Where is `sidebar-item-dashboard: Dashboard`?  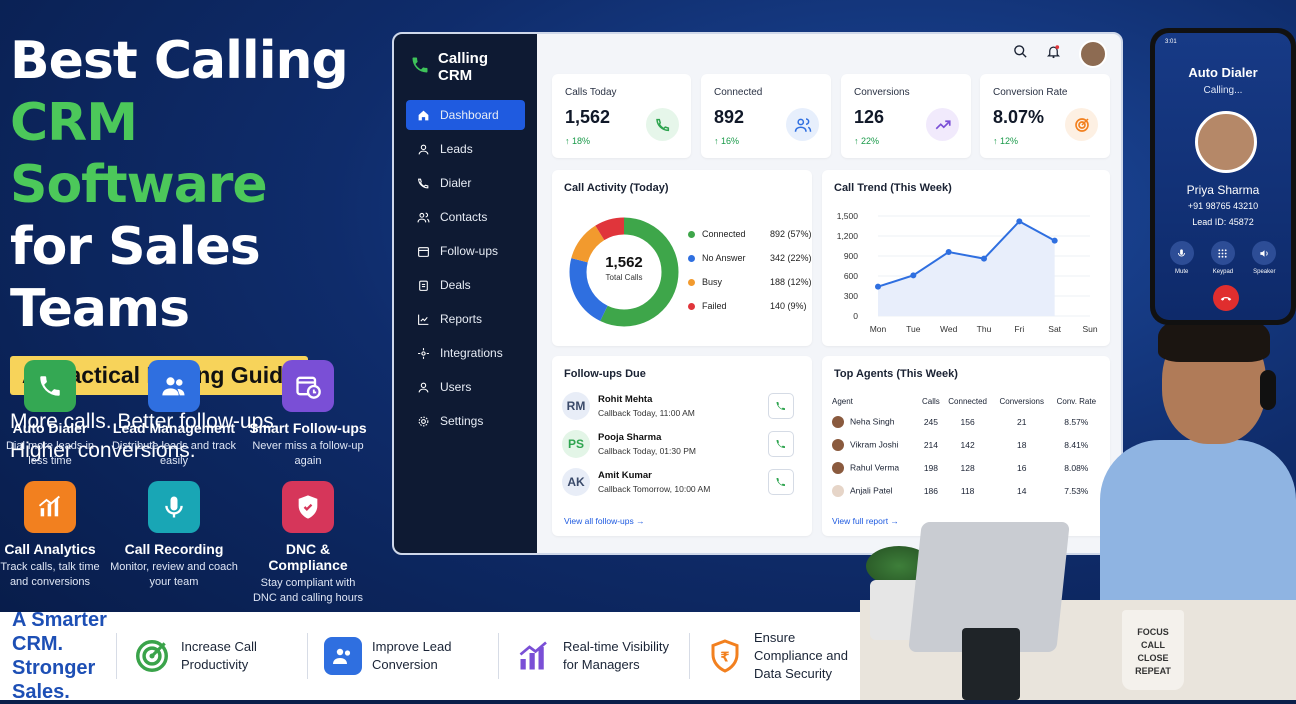 sidebar-item-dashboard: Dashboard is located at coordinates (465, 115).